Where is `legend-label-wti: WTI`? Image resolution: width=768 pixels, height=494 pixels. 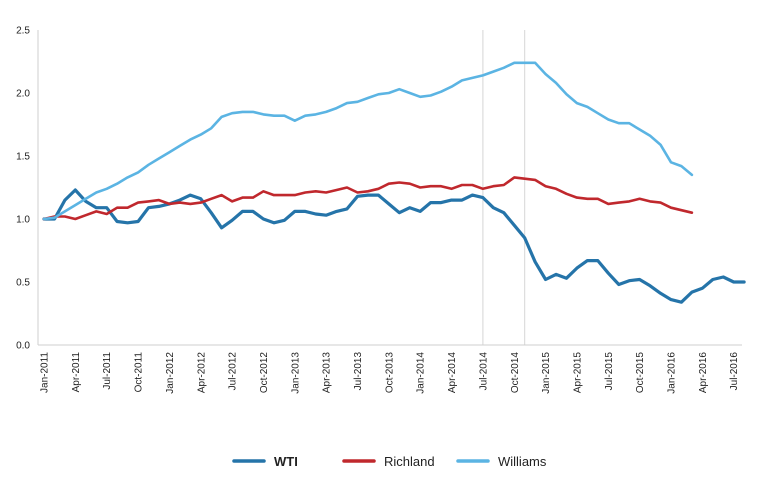
legend-label-wti: WTI is located at coordinates (286, 461).